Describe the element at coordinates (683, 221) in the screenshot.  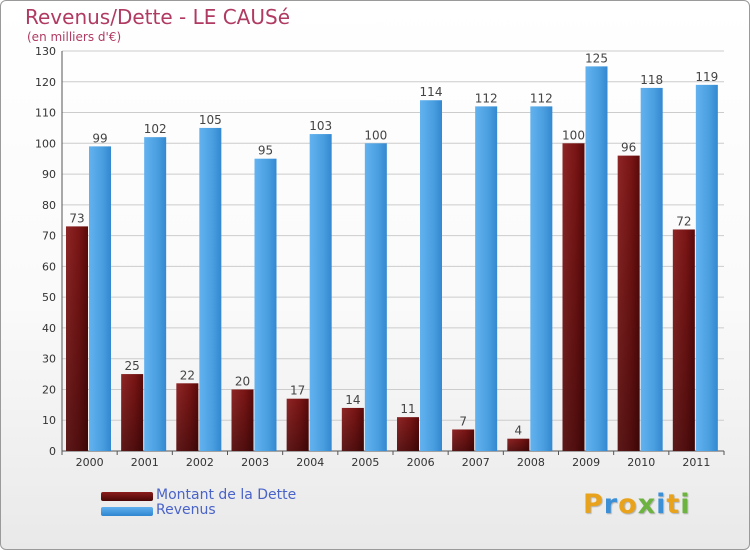
I see `data-label-debt: 72` at that location.